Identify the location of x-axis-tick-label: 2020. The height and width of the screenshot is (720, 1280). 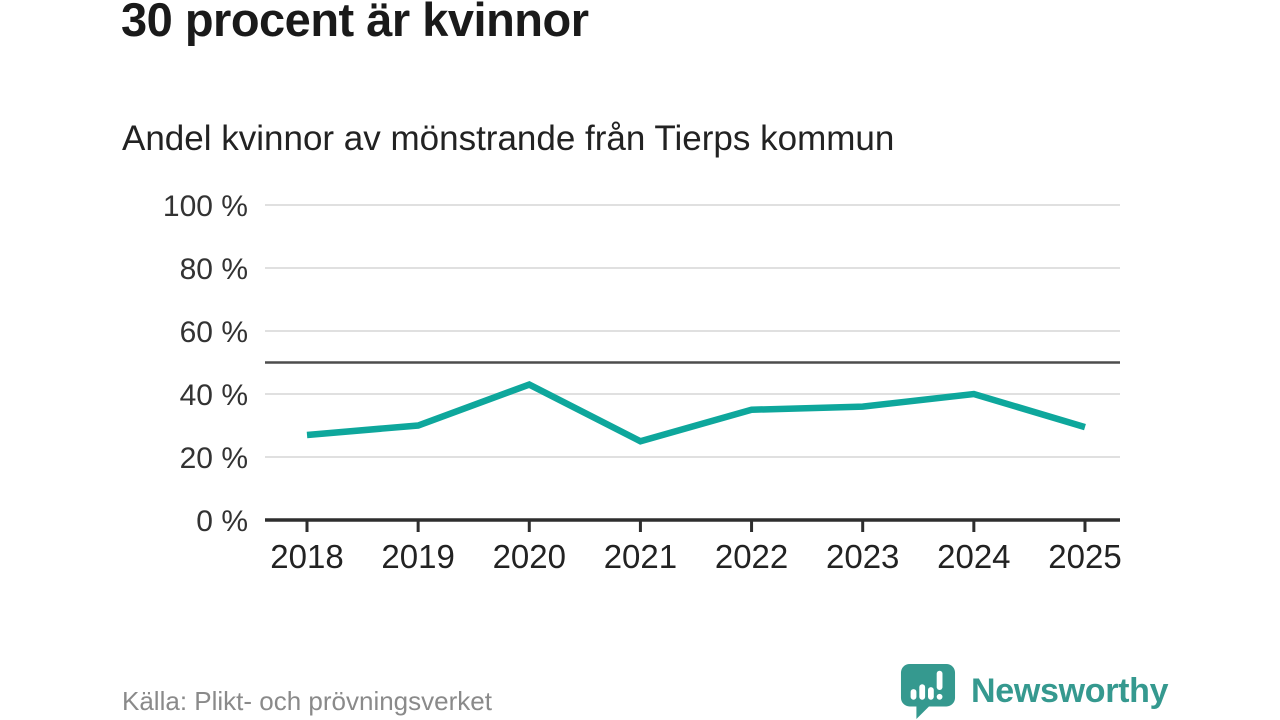
(529, 556).